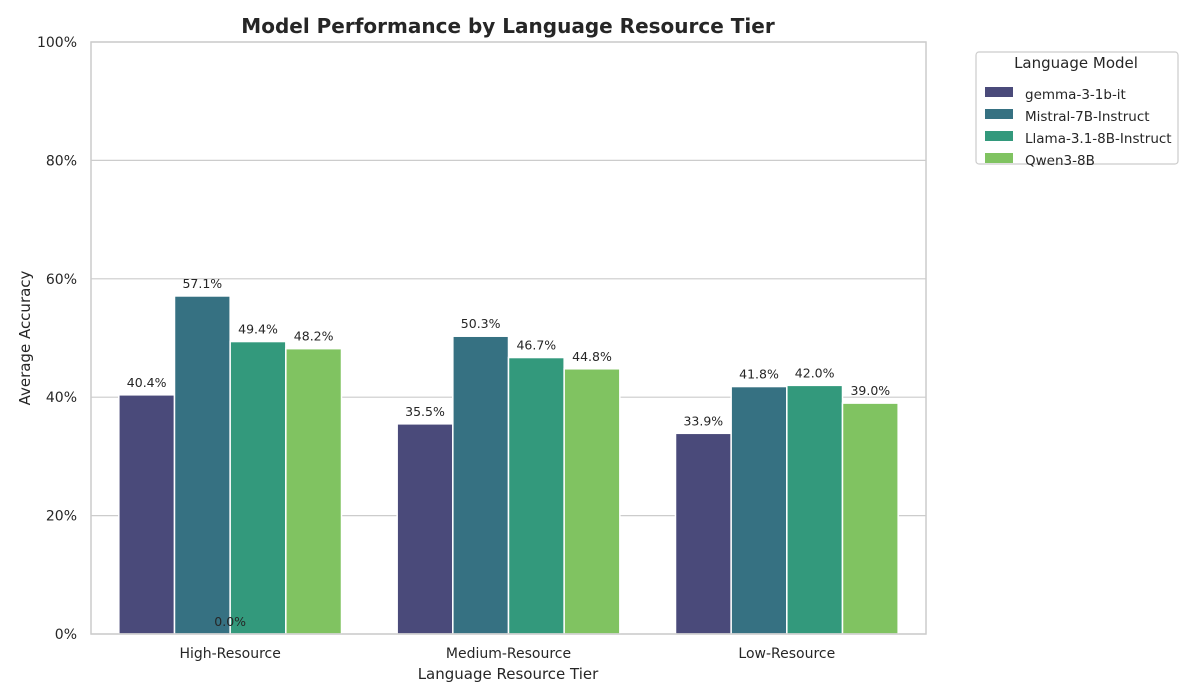  What do you see at coordinates (1087, 117) in the screenshot?
I see `legend-label: Mistral-7B-Instruct` at bounding box center [1087, 117].